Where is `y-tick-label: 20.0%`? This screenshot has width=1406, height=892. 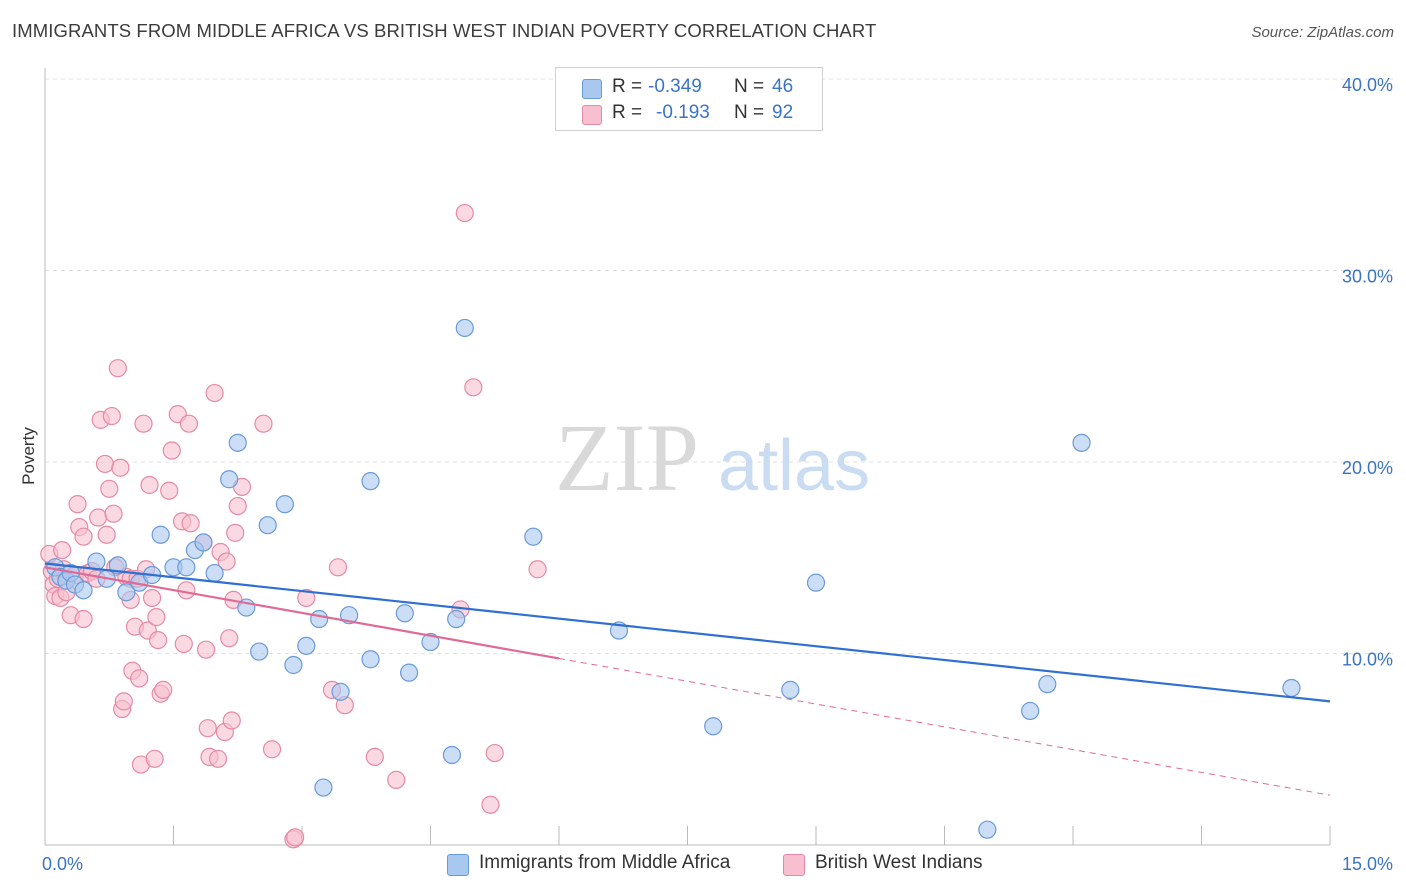 y-tick-label: 20.0% is located at coordinates (1367, 468).